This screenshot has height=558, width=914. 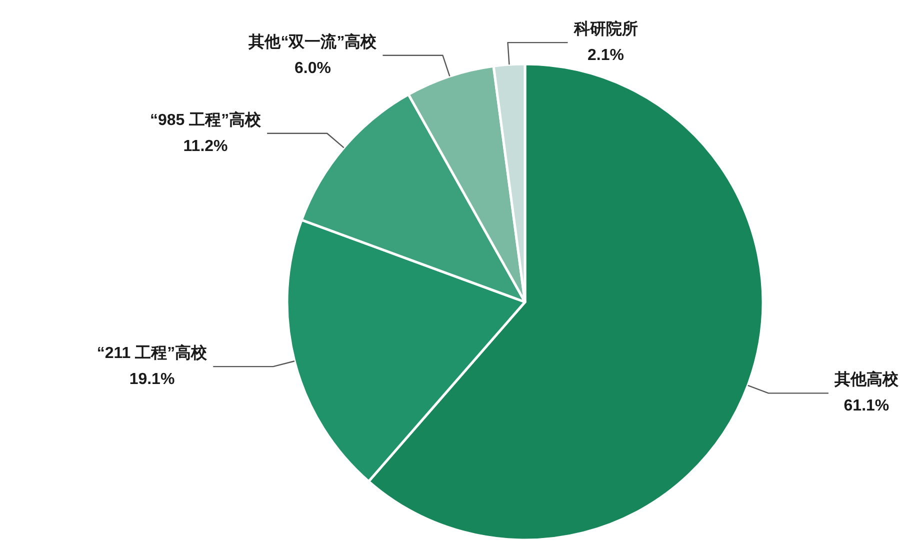 I want to click on slice-label: 其他高校, so click(x=866, y=379).